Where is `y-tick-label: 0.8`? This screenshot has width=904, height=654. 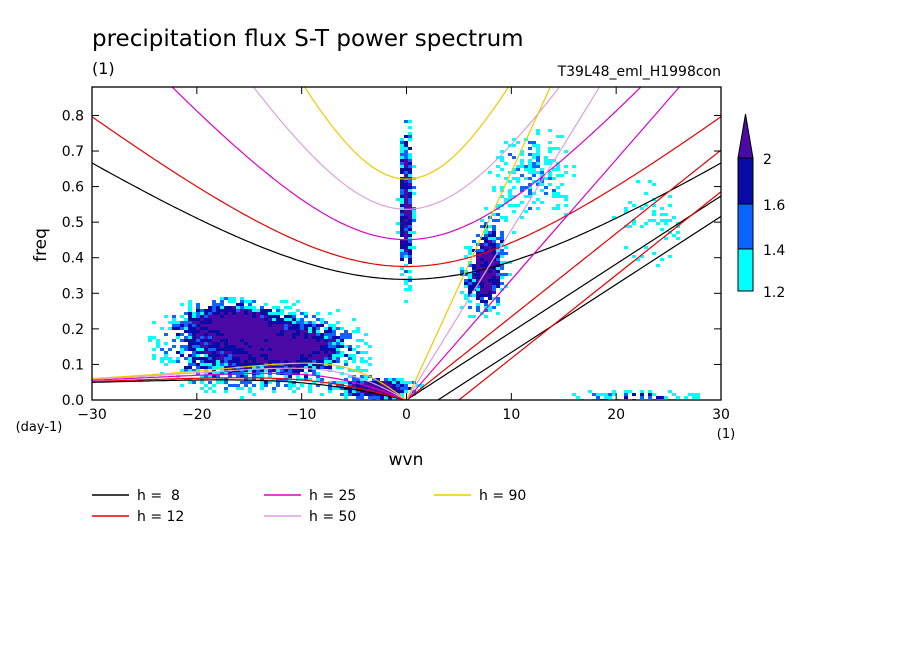
y-tick-label: 0.8 is located at coordinates (73, 116).